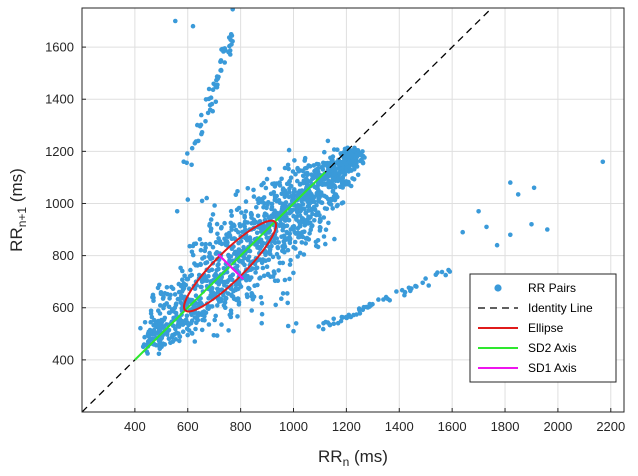 The height and width of the screenshot is (476, 638). I want to click on x-axis-label: RRn (ms), so click(353, 458).